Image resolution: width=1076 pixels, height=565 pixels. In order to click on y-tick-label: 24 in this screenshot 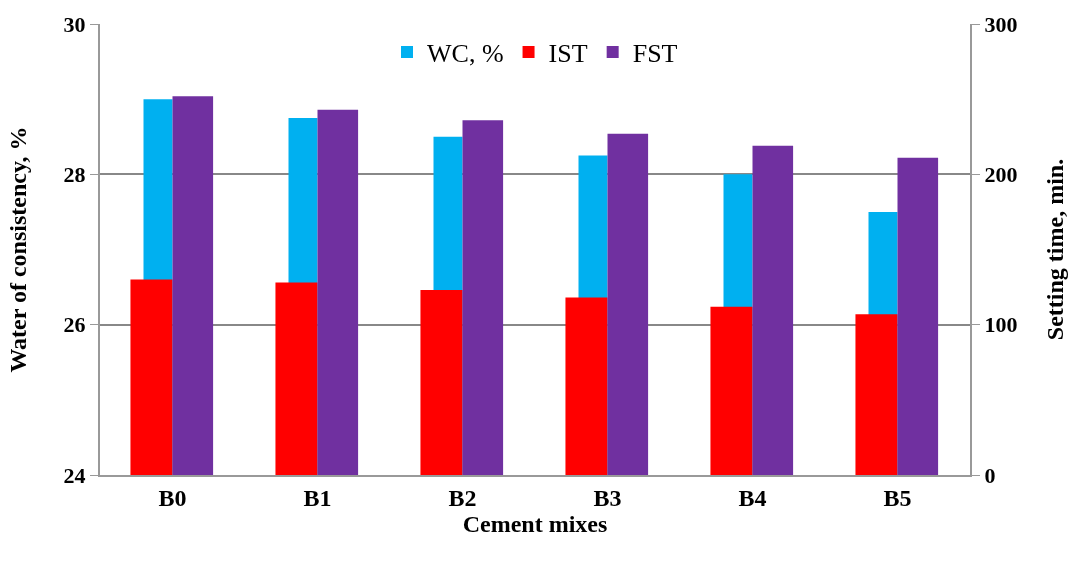, I will do `click(74, 475)`.